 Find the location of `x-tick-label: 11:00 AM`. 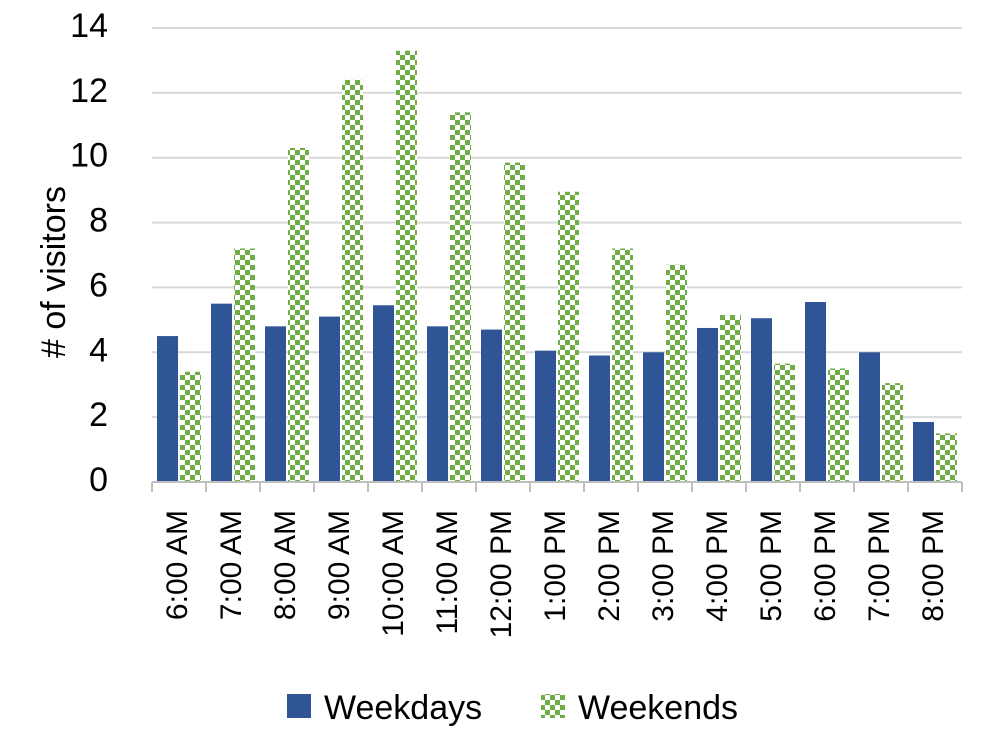

x-tick-label: 11:00 AM is located at coordinates (447, 572).